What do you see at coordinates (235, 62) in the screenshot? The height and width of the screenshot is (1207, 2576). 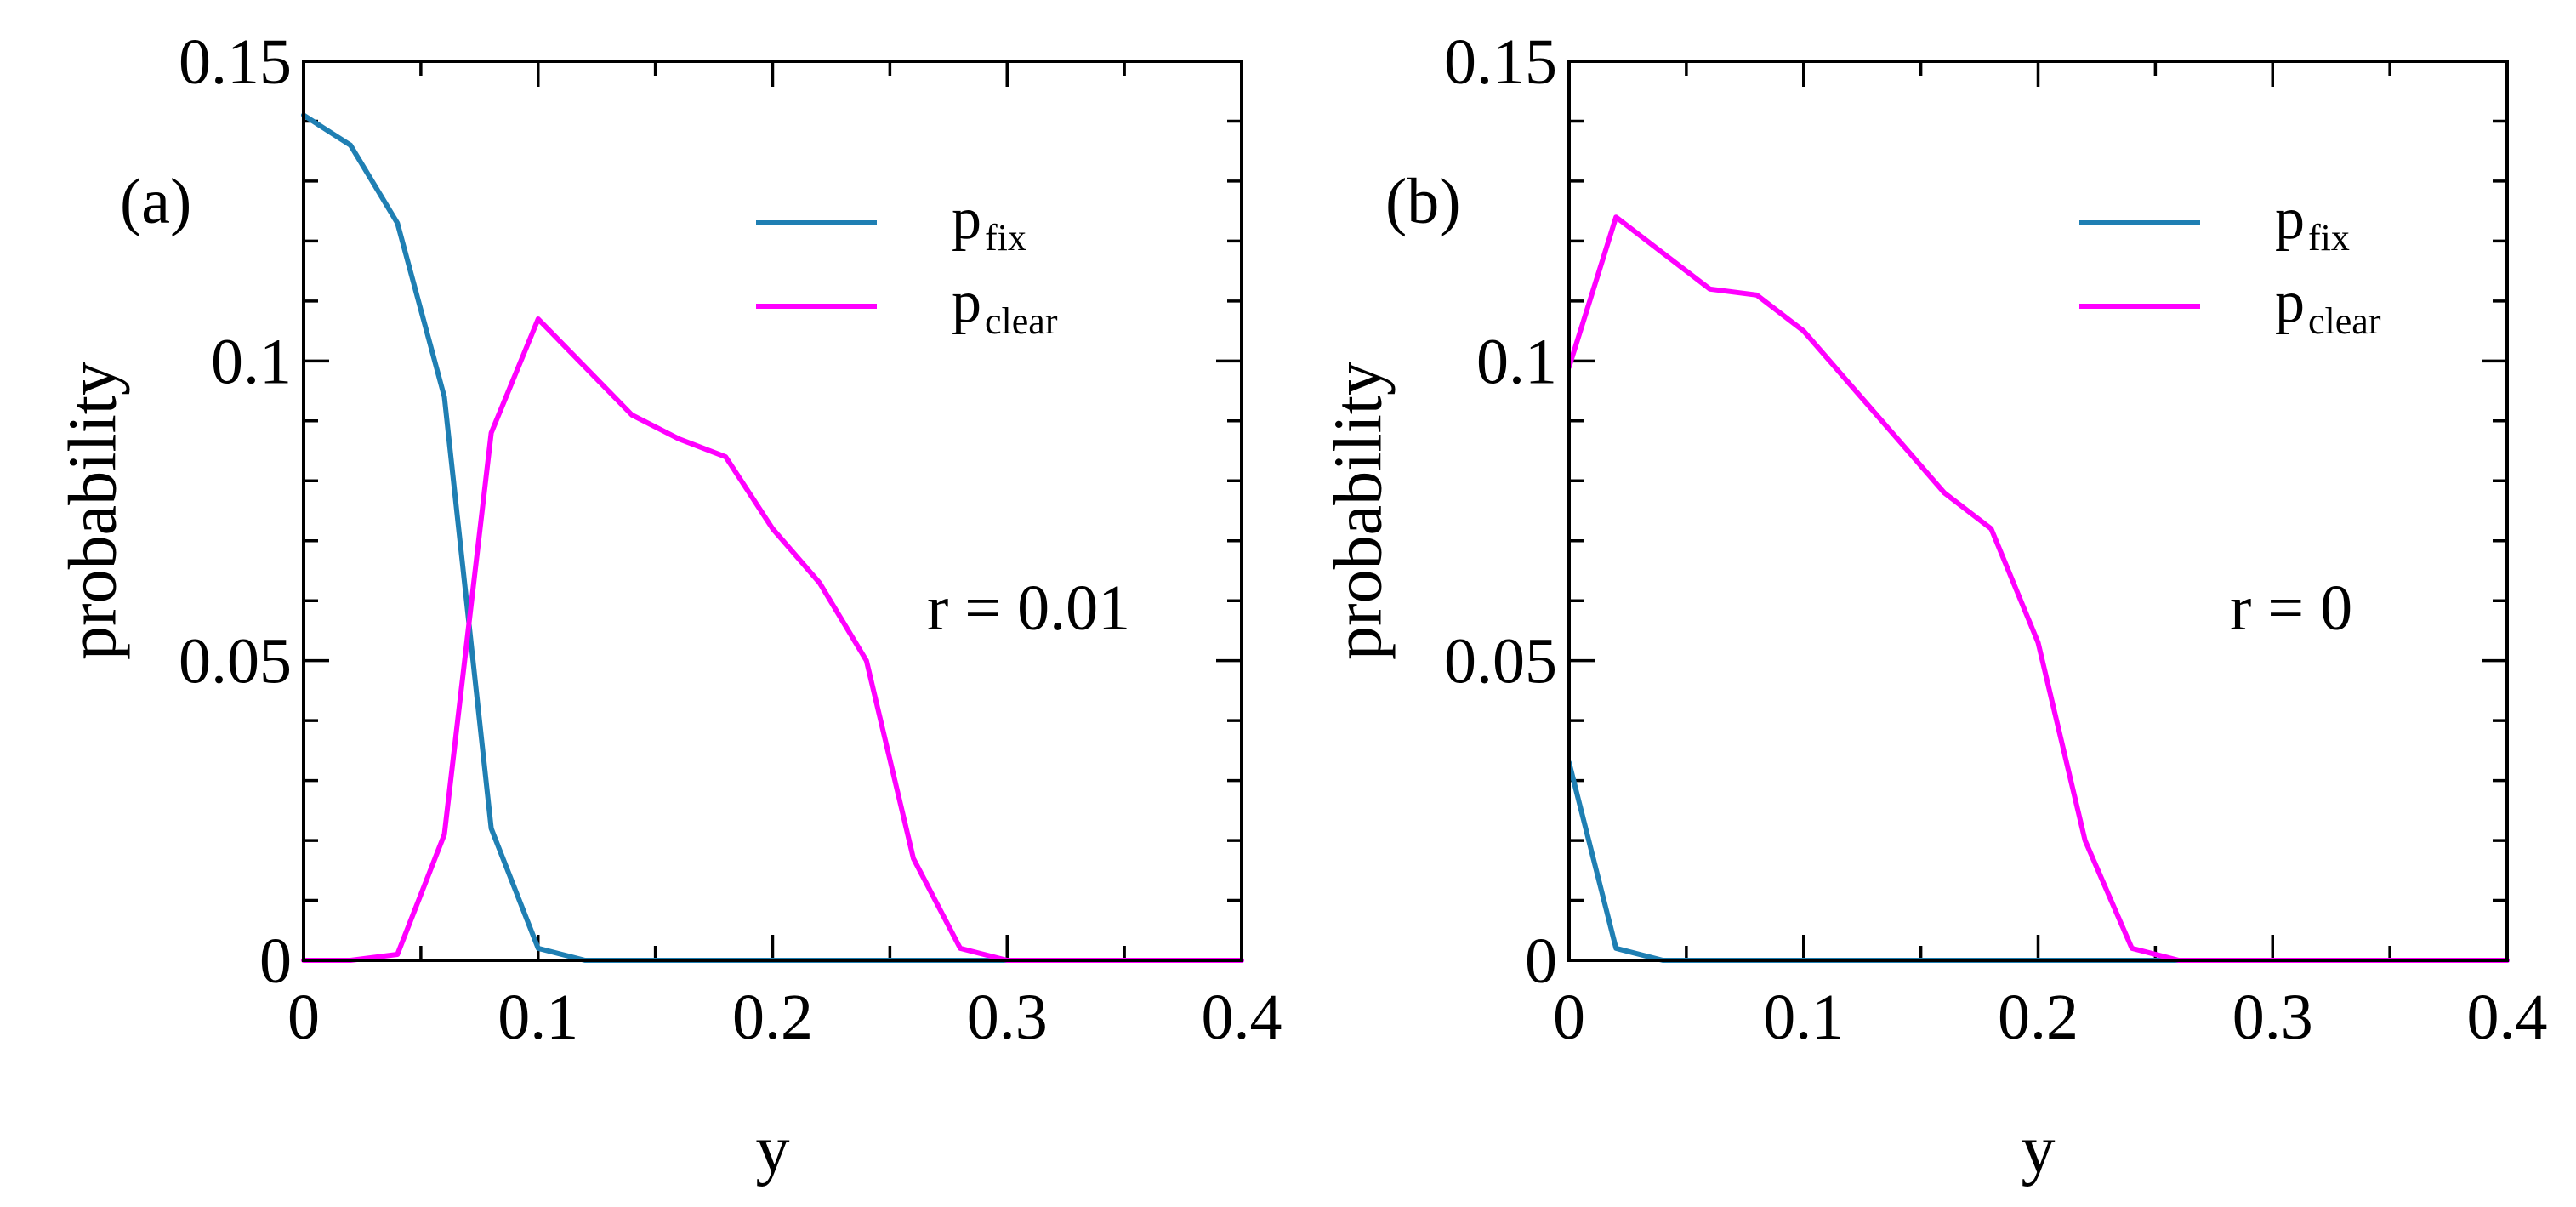 I see `panel-a-y-tick-label: 0.15` at bounding box center [235, 62].